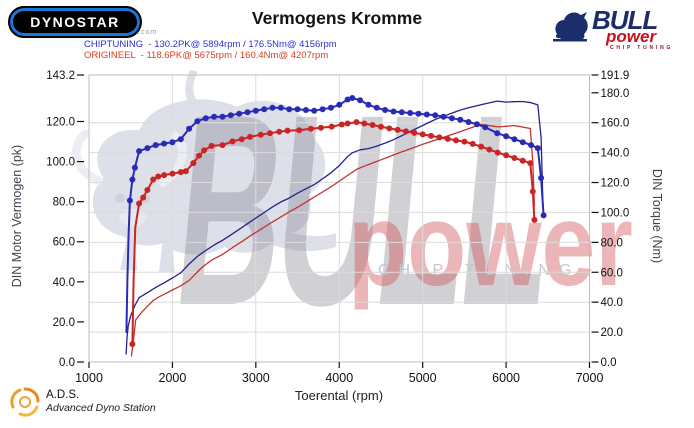 Image resolution: width=694 pixels, height=428 pixels. What do you see at coordinates (490, 245) in the screenshot?
I see `power-watermark-text: power` at bounding box center [490, 245].